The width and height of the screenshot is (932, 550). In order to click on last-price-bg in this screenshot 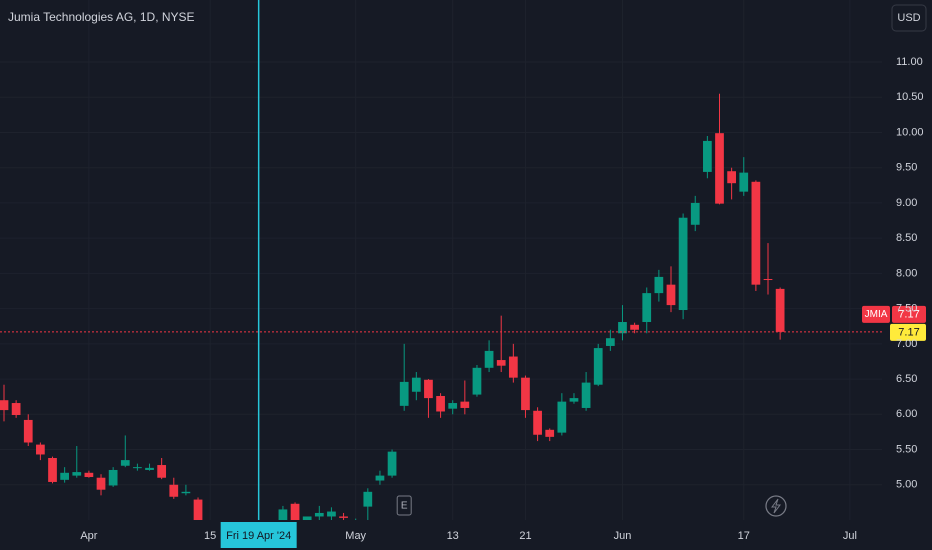, I will do `click(908, 332)`.